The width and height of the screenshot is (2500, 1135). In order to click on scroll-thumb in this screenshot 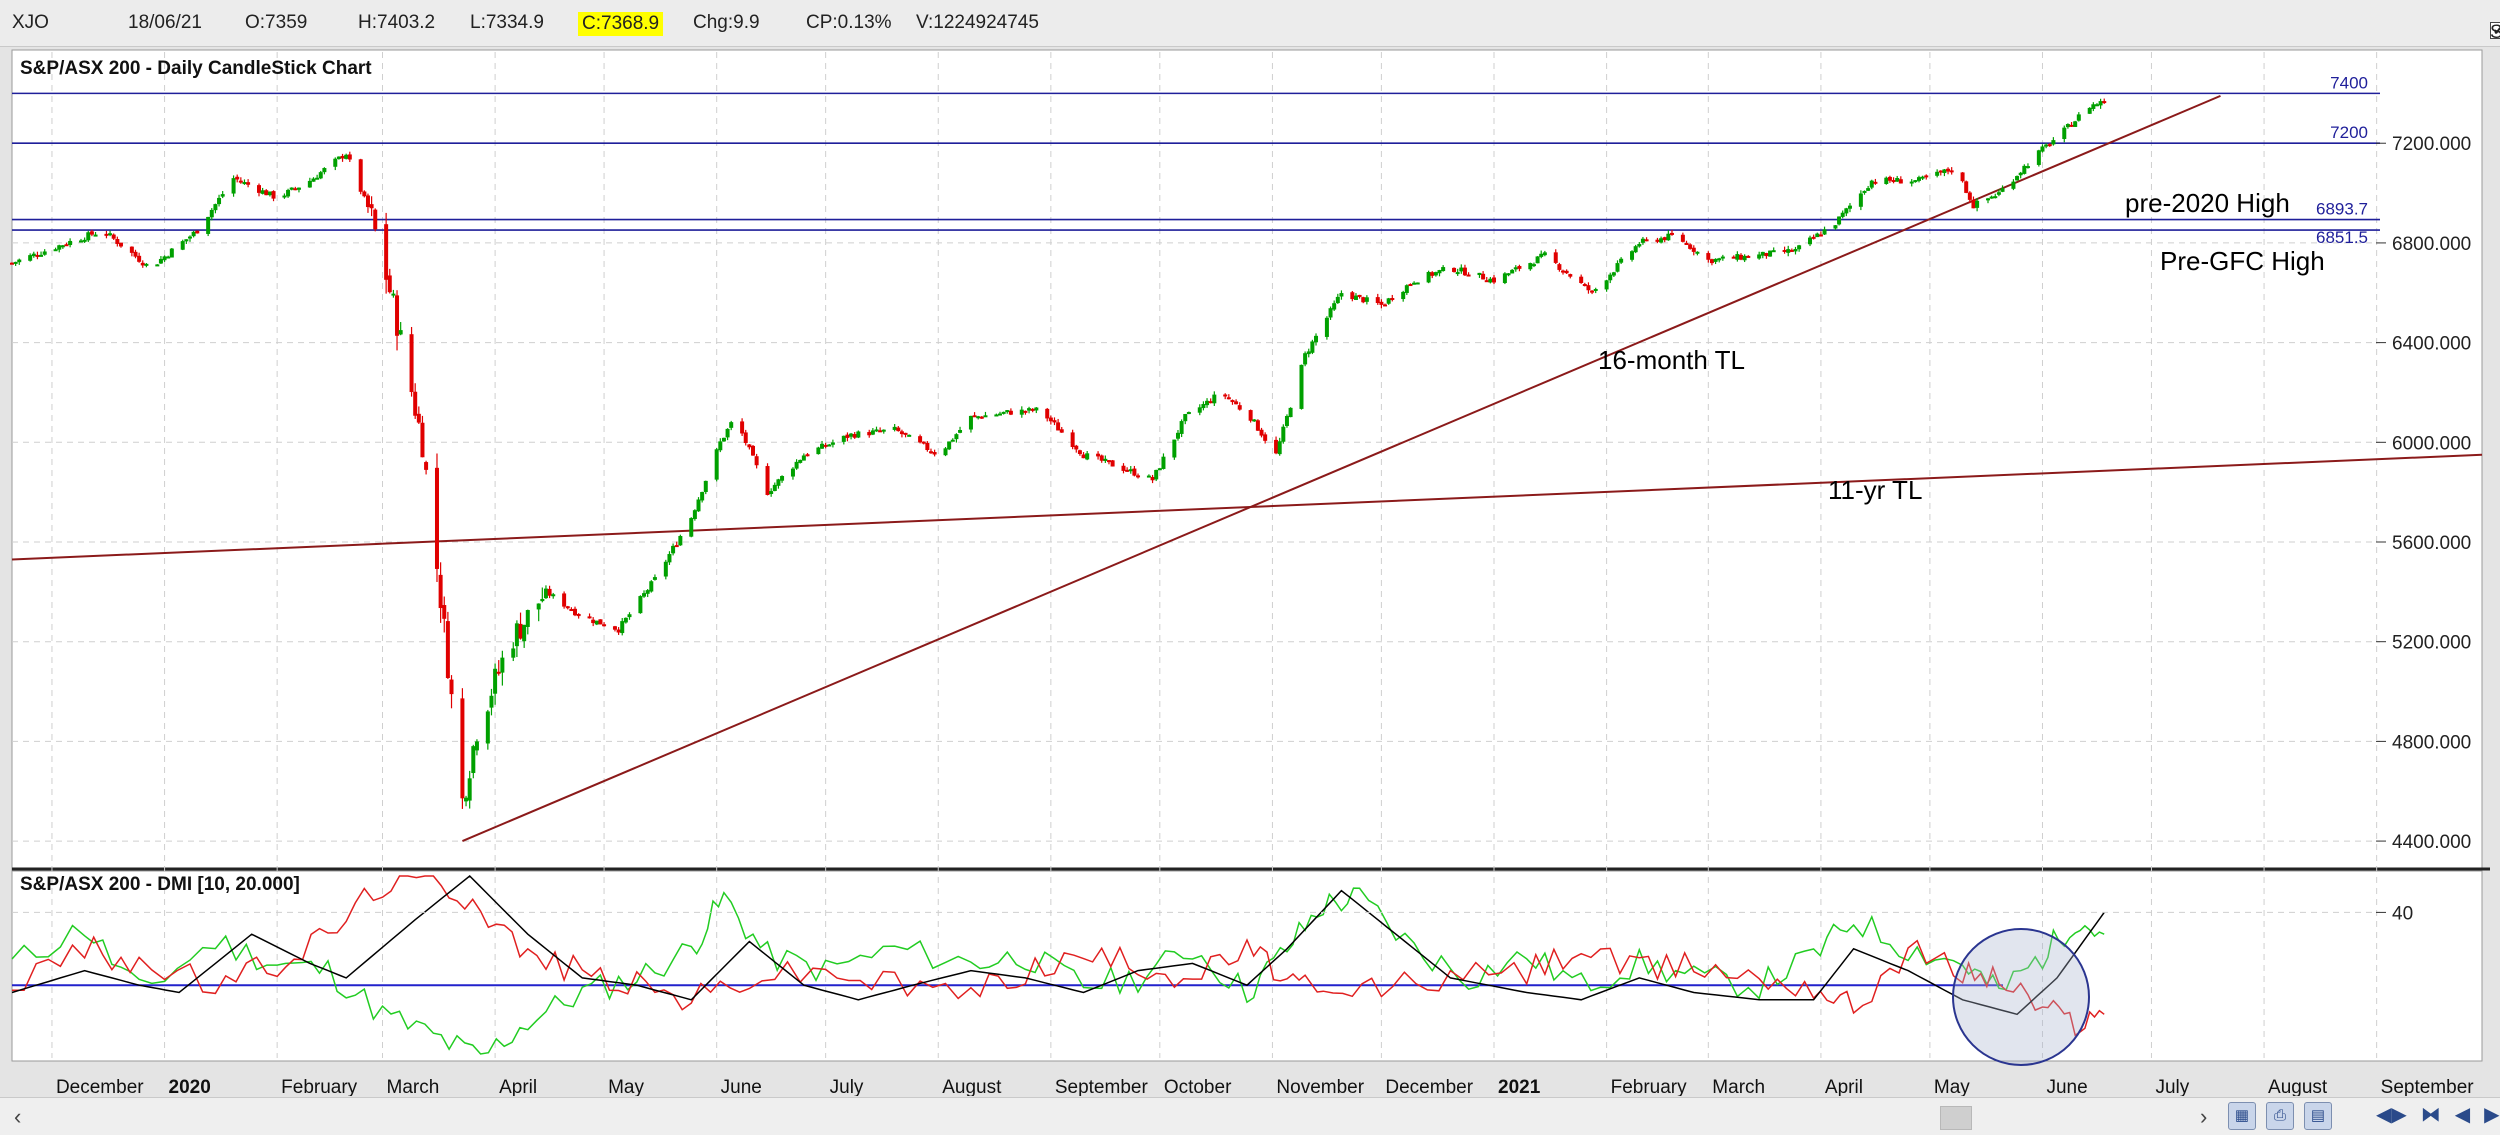, I will do `click(1956, 1118)`.